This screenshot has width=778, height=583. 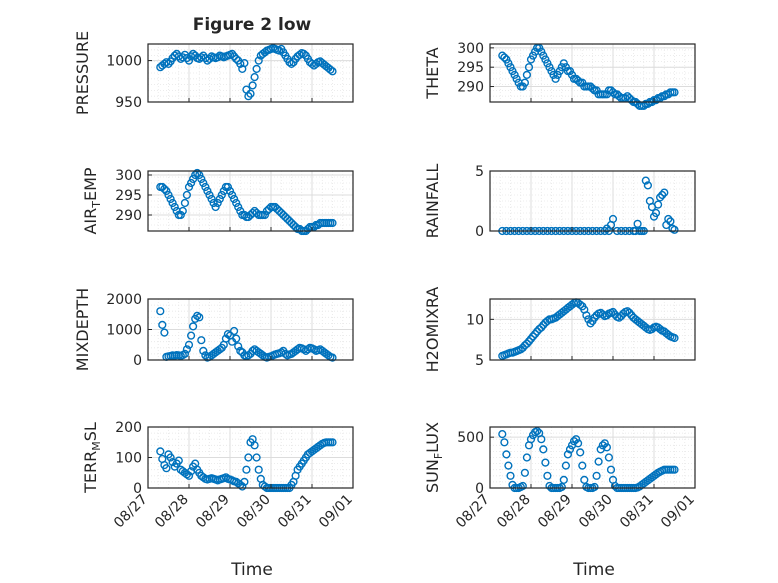 What do you see at coordinates (252, 25) in the screenshot?
I see `figure-title: Figure 2 low` at bounding box center [252, 25].